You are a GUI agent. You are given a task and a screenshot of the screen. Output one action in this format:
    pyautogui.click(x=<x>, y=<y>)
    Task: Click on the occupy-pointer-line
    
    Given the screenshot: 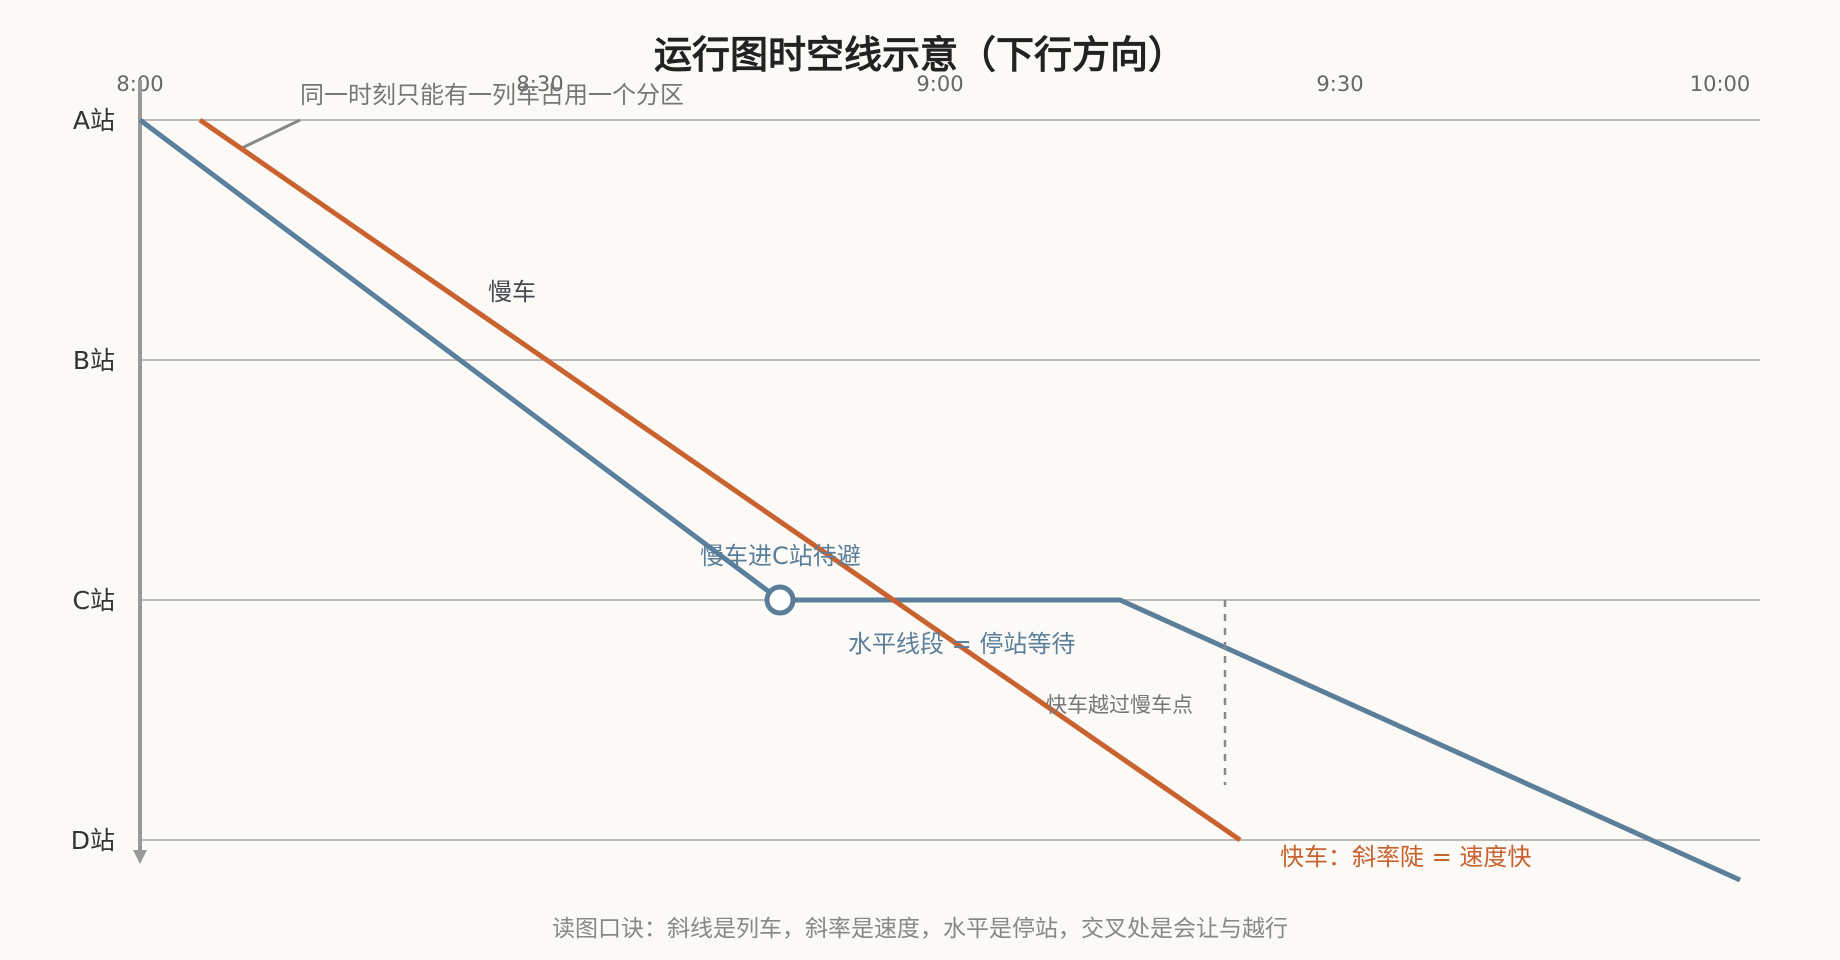 What is the action you would take?
    pyautogui.click(x=271, y=134)
    